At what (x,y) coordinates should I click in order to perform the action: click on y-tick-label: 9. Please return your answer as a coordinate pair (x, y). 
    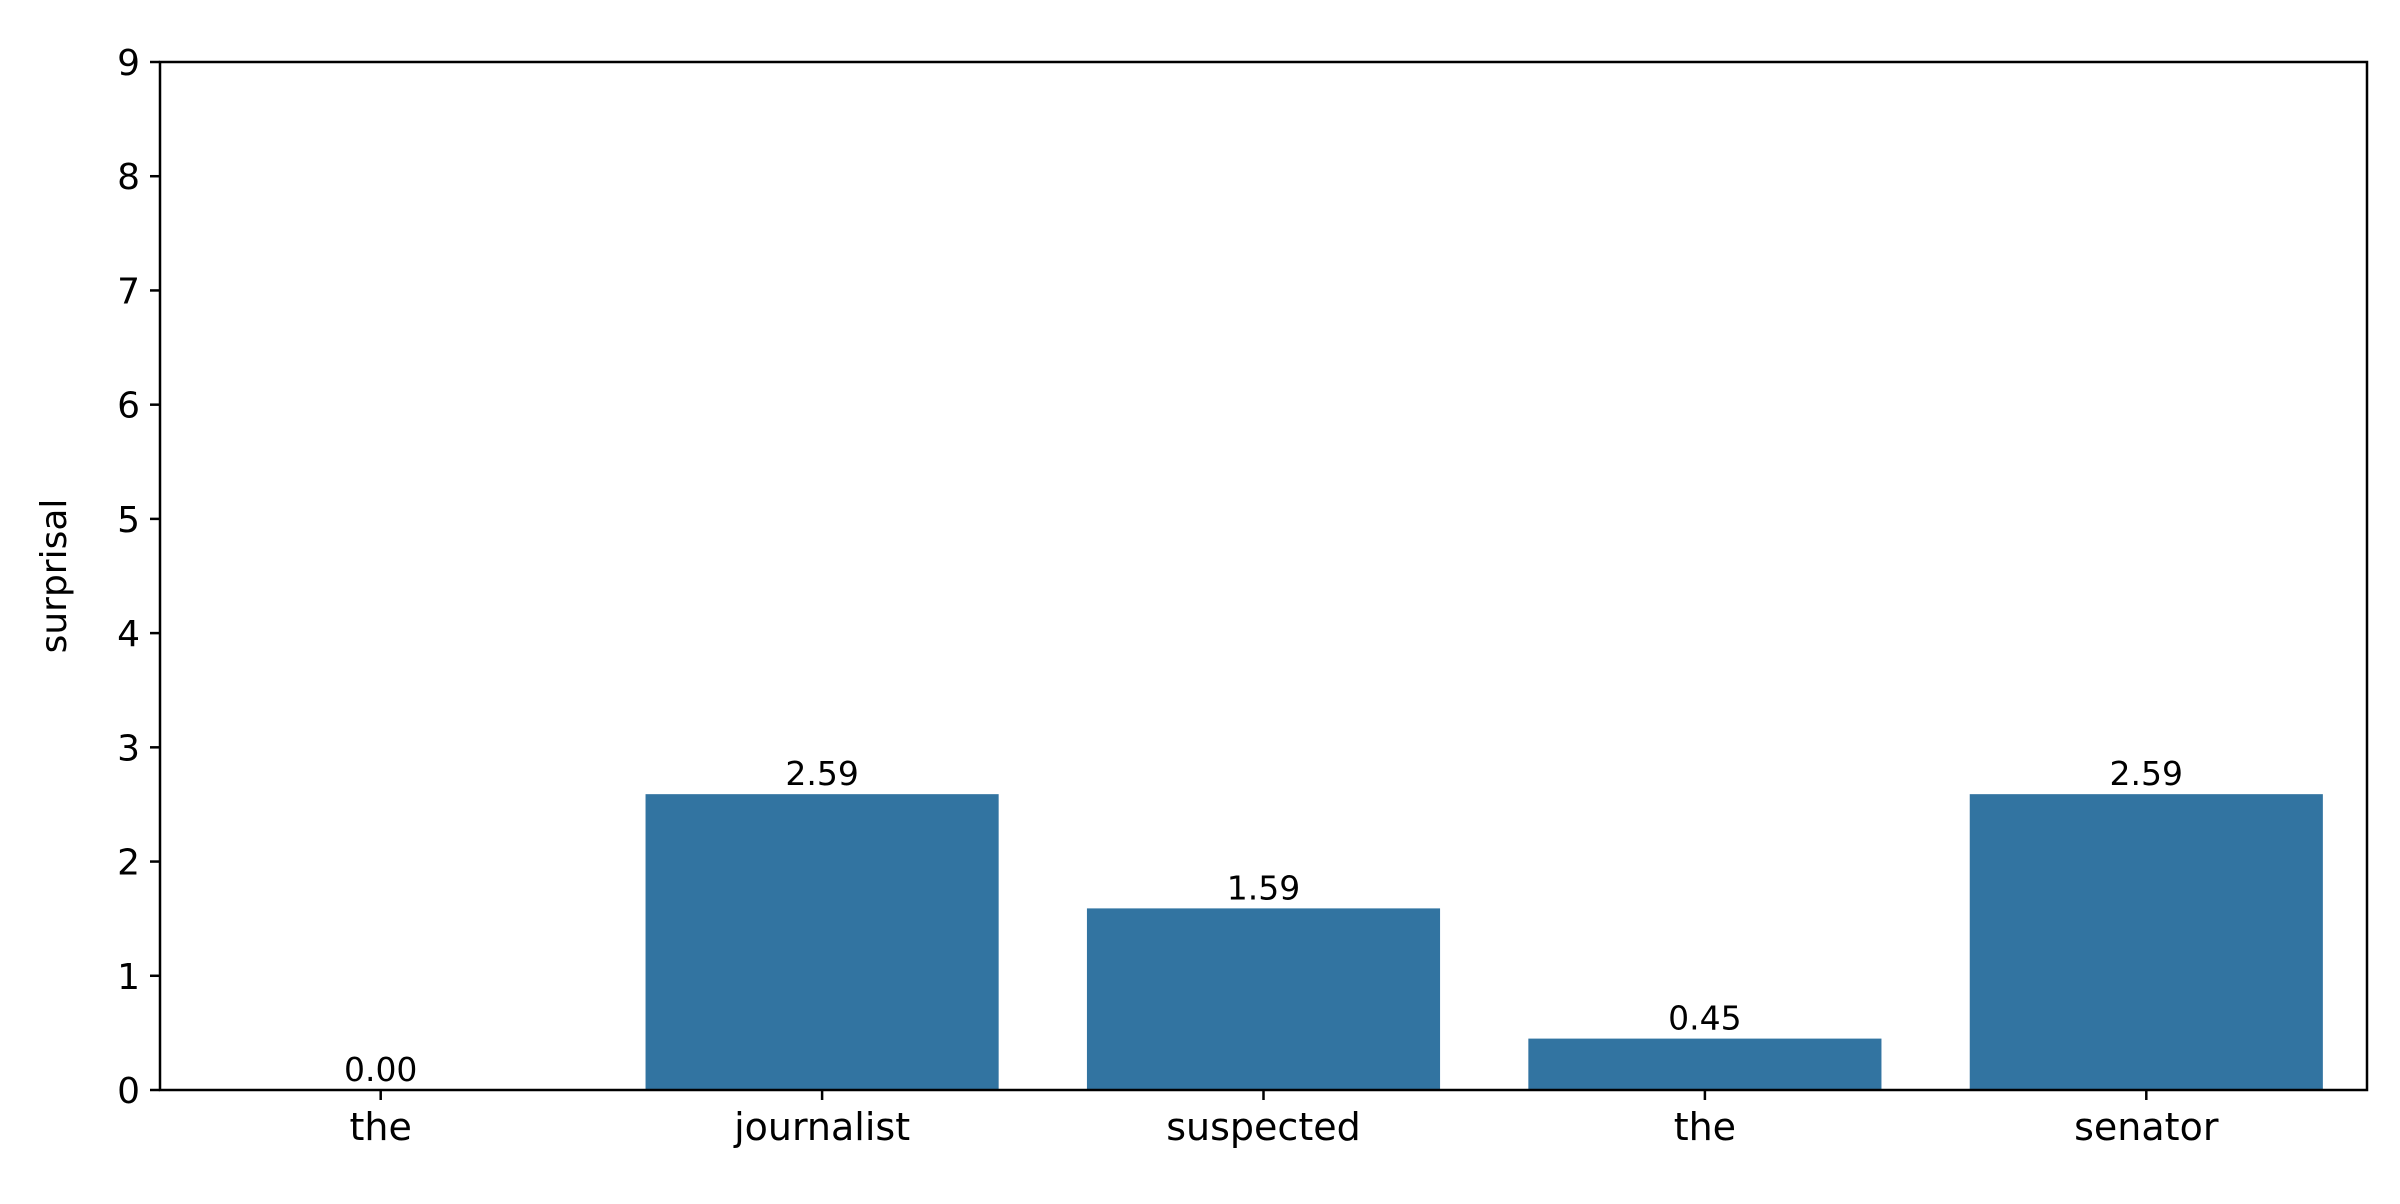
    Looking at the image, I should click on (128, 63).